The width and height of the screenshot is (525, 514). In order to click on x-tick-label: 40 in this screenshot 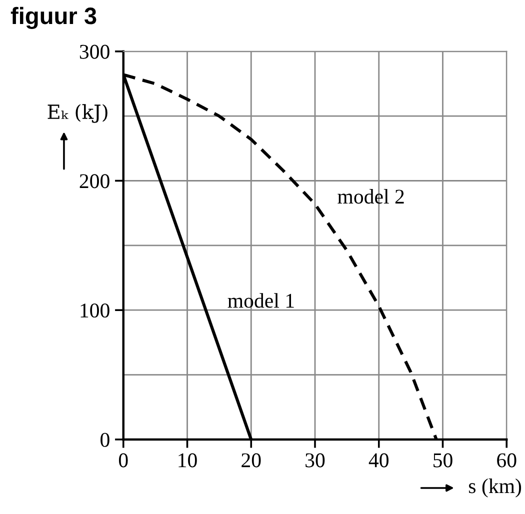, I will do `click(378, 460)`.